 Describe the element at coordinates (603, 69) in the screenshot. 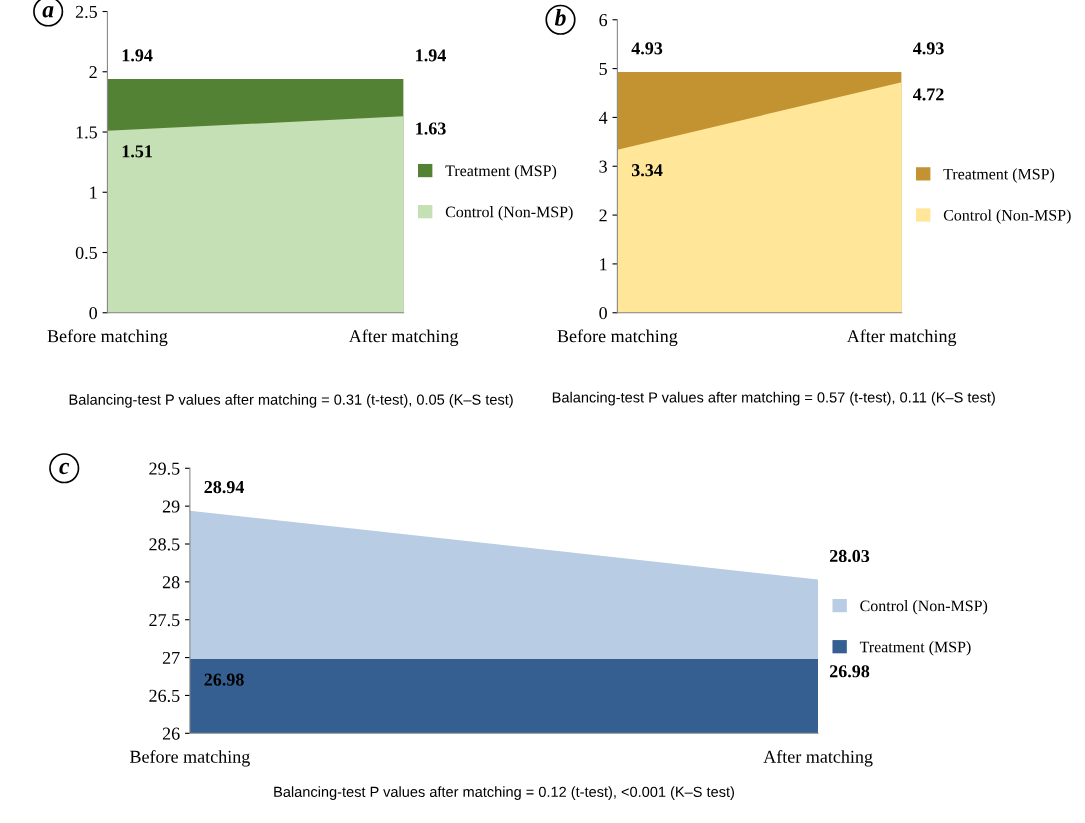

I see `y-tick-label: 5` at that location.